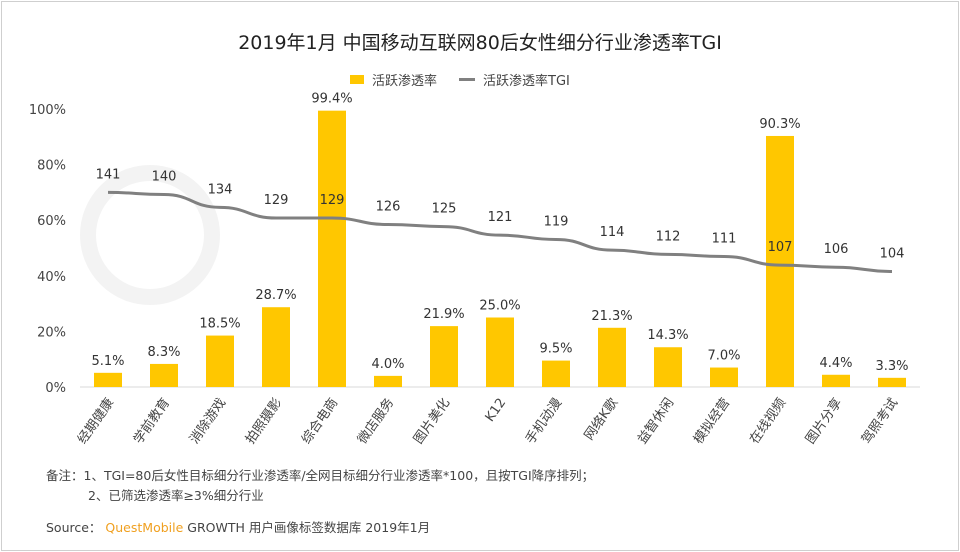 The height and width of the screenshot is (552, 960). Describe the element at coordinates (780, 247) in the screenshot. I see `tgi-value-label: 107` at that location.